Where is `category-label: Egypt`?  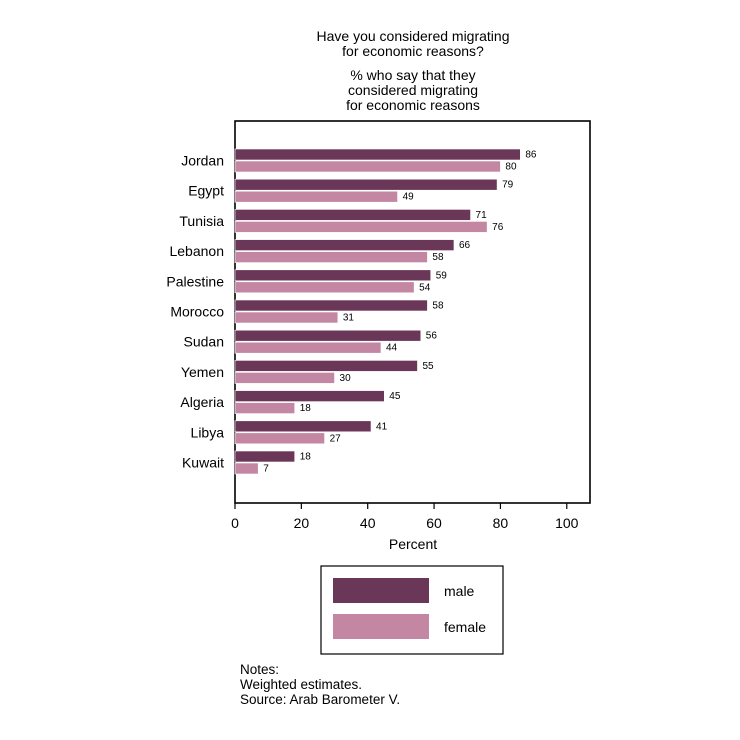
category-label: Egypt is located at coordinates (206, 191).